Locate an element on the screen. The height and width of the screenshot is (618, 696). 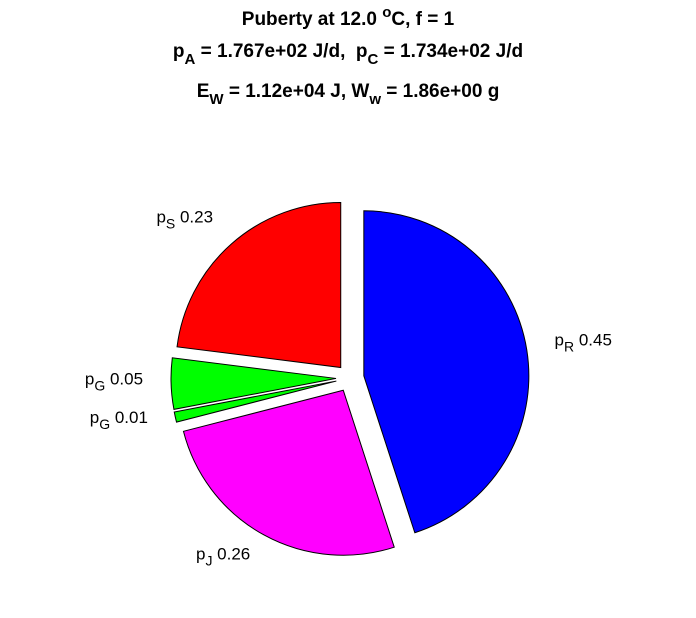
chart-title: pA = 1.767e+02 J/d, pC = 1.734e+02 J/d is located at coordinates (348, 54).